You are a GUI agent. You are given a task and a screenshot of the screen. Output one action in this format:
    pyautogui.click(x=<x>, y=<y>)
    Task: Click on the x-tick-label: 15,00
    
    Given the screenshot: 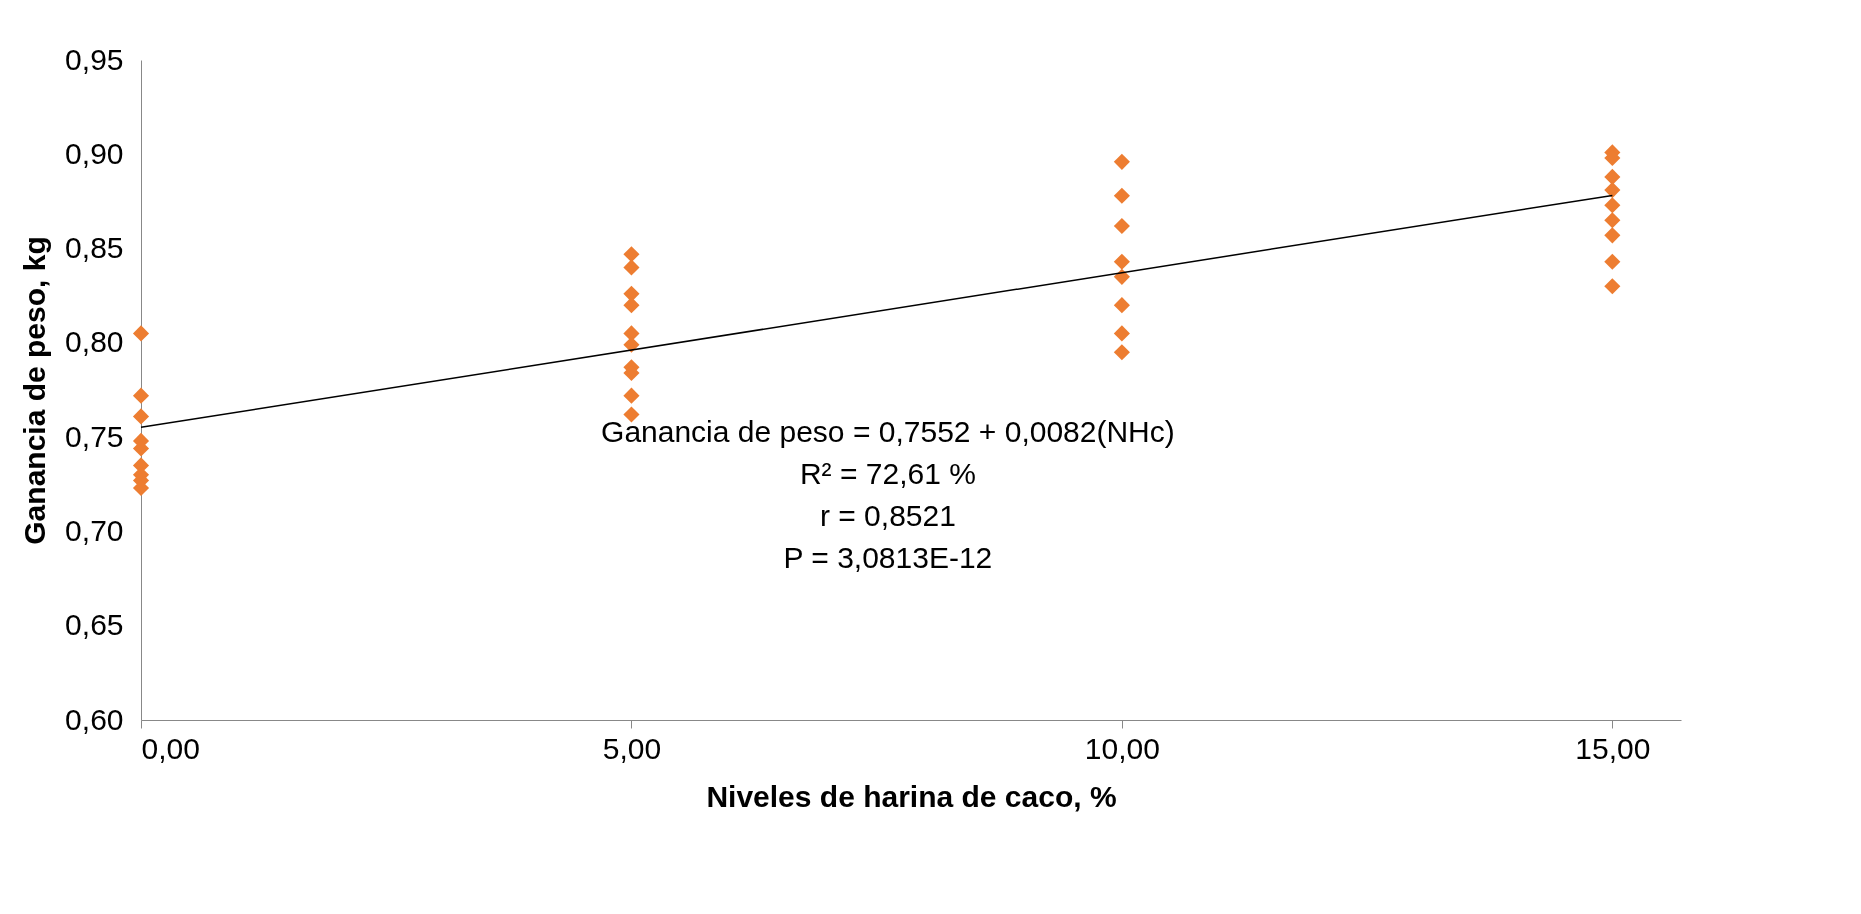 What is the action you would take?
    pyautogui.click(x=1613, y=748)
    